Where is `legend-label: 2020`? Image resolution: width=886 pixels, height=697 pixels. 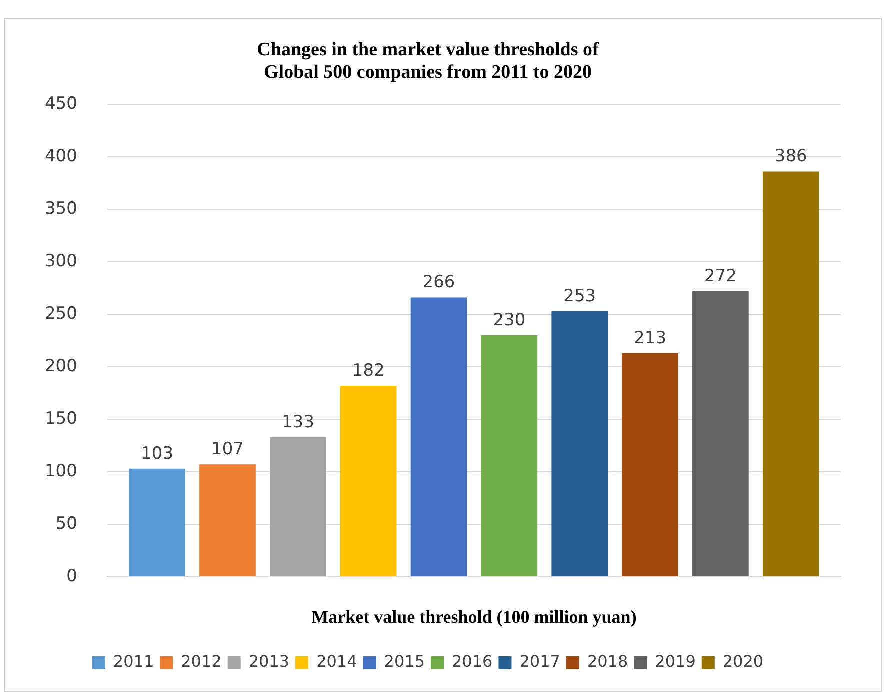 legend-label: 2020 is located at coordinates (743, 662).